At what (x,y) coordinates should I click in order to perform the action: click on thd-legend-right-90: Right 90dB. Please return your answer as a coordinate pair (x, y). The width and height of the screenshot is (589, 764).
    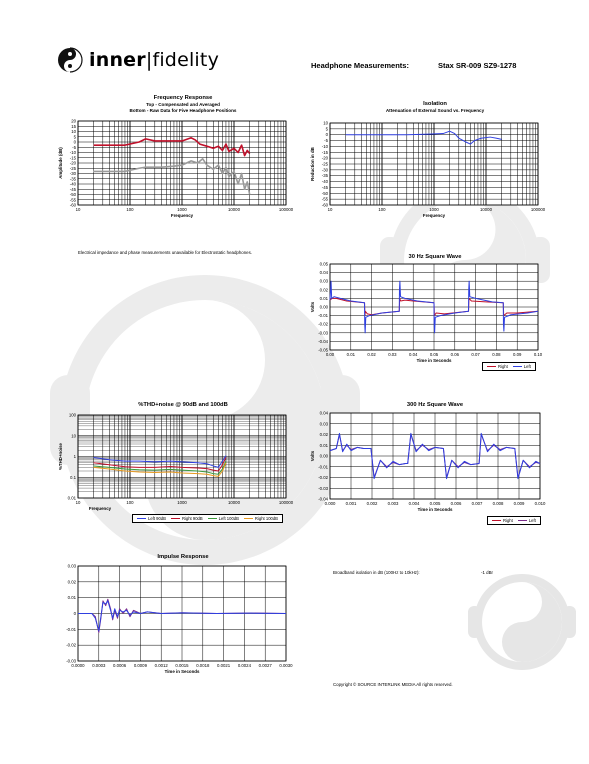
    Looking at the image, I should click on (186, 518).